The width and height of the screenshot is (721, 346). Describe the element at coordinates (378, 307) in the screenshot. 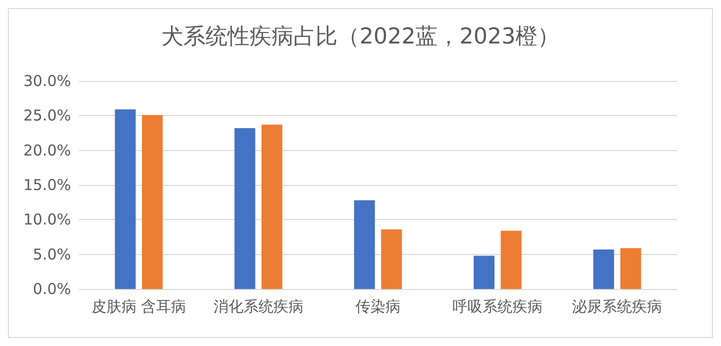

I see `x-tick-label: 传染病` at that location.